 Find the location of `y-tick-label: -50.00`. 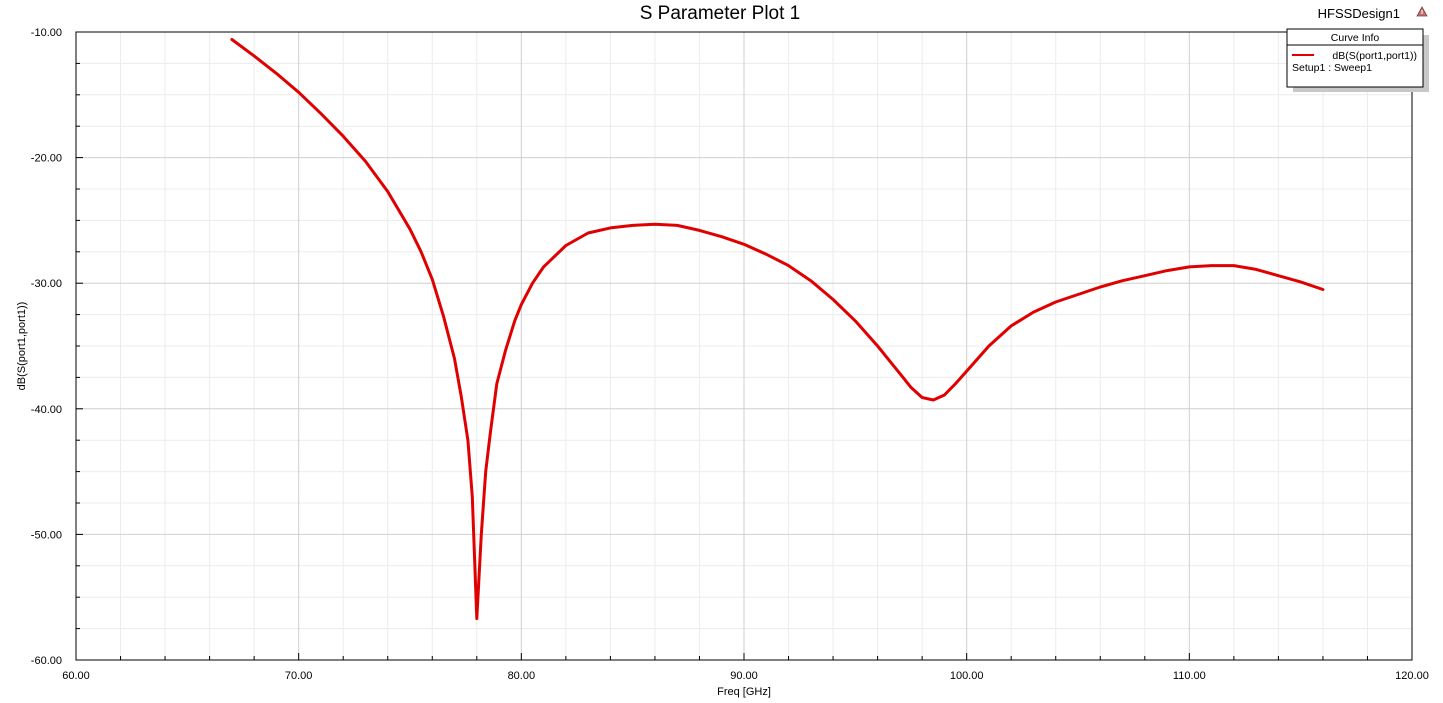

y-tick-label: -50.00 is located at coordinates (46, 535).